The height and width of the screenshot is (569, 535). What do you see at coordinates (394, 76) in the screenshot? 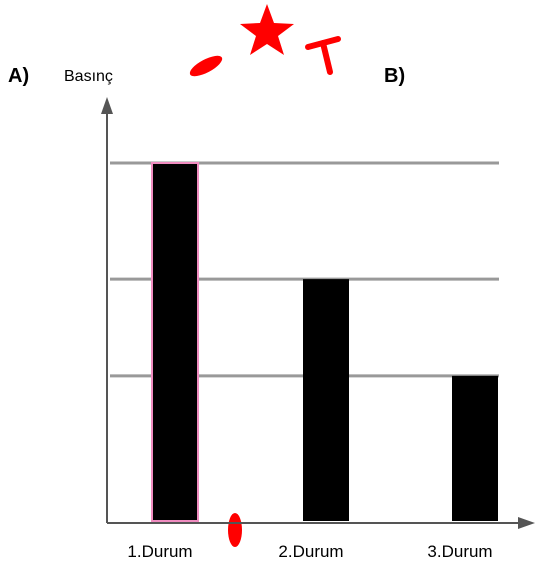
I see `panel-label-b: B)` at bounding box center [394, 76].